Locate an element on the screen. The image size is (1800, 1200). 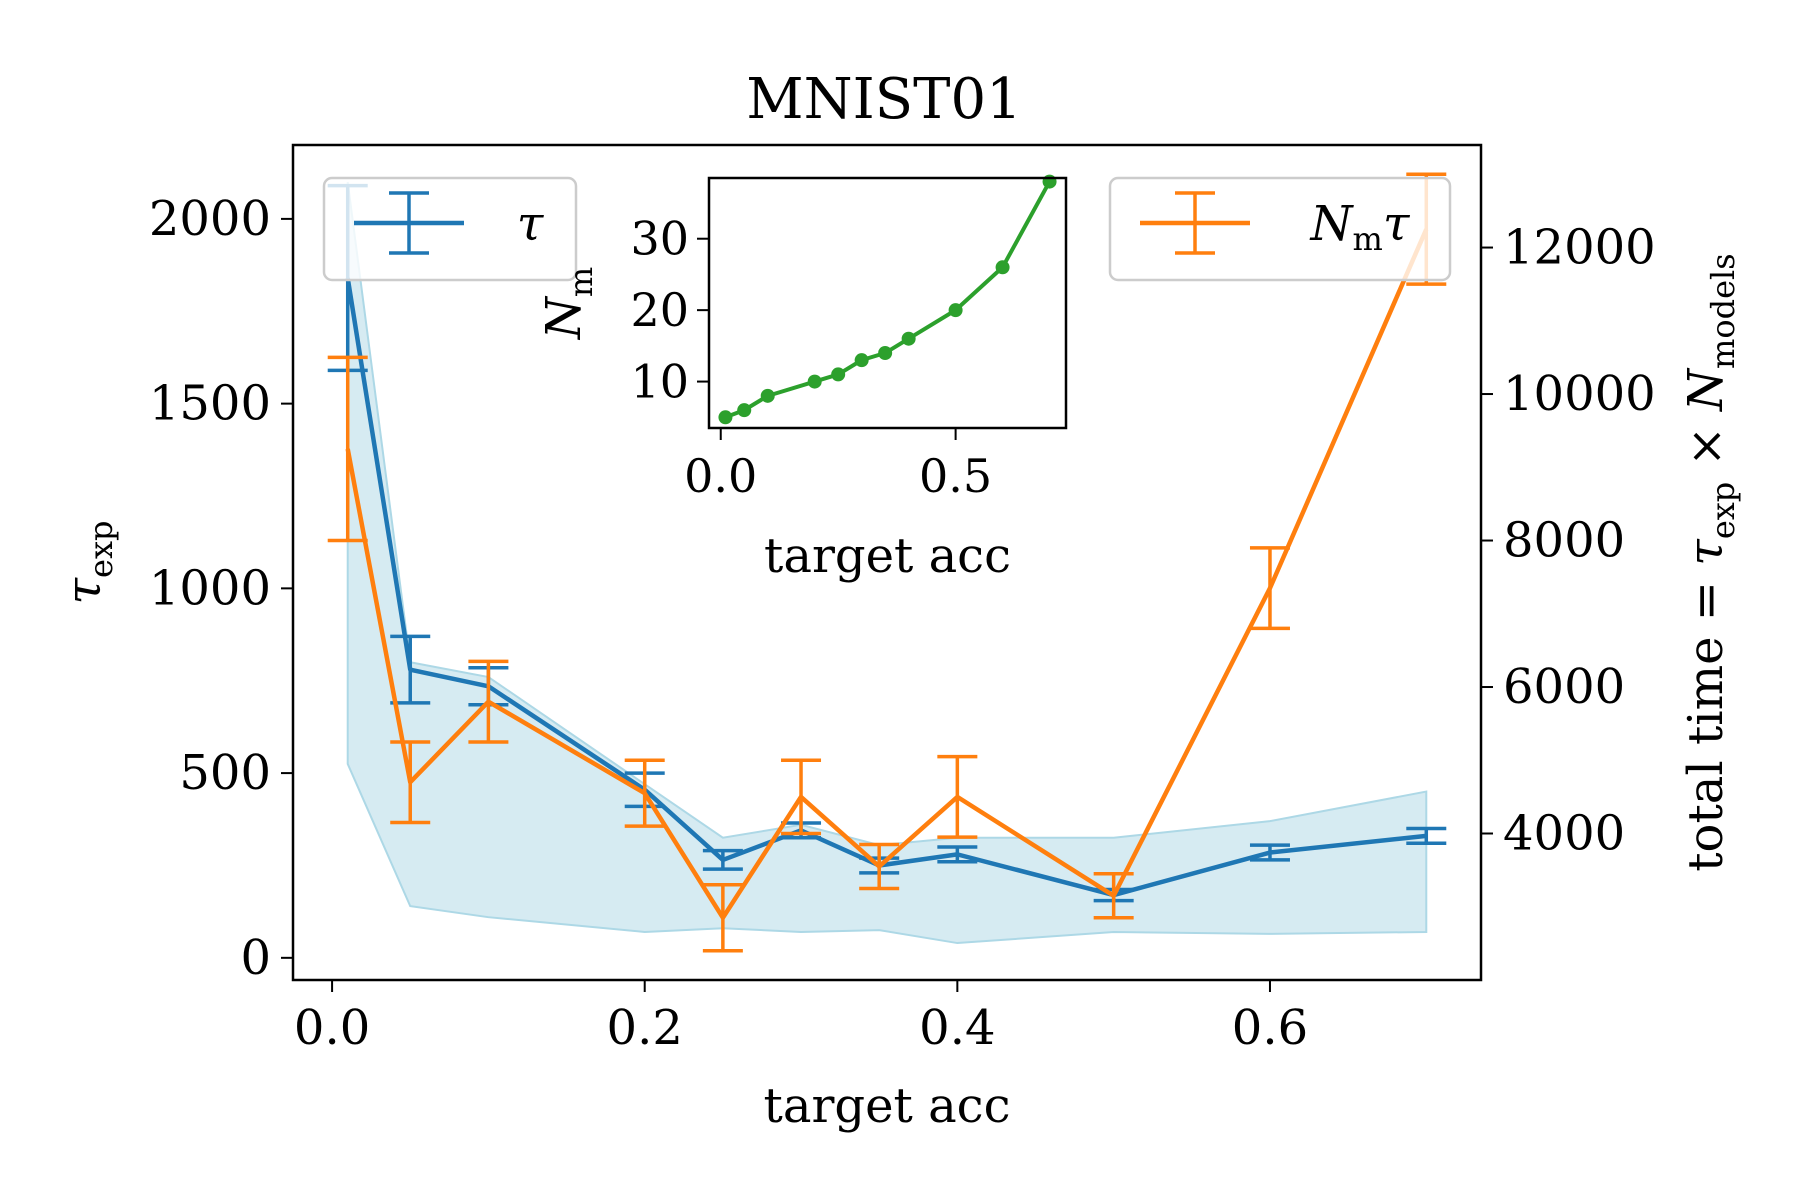
x-tick-label: 0.6 is located at coordinates (1270, 1028).